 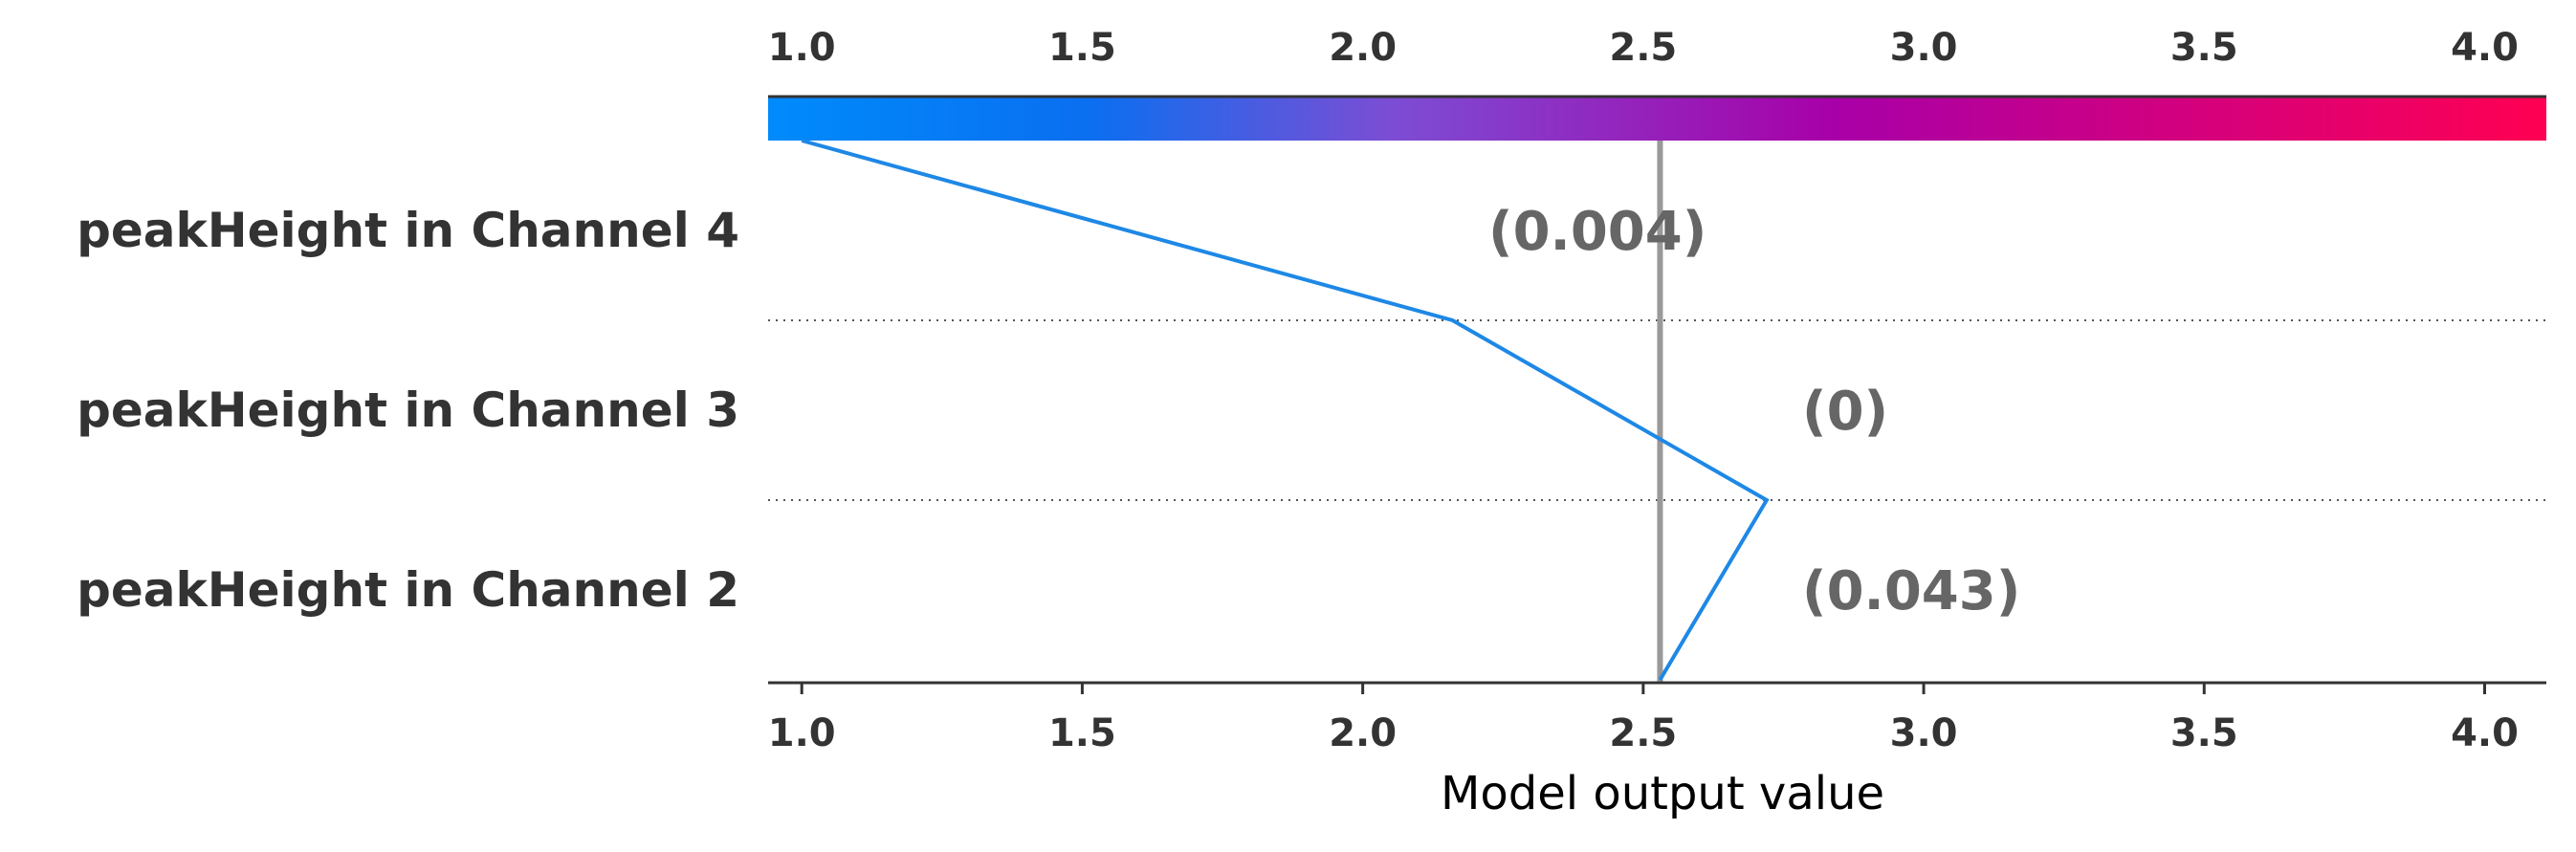 I want to click on colorbar, so click(x=1657, y=118).